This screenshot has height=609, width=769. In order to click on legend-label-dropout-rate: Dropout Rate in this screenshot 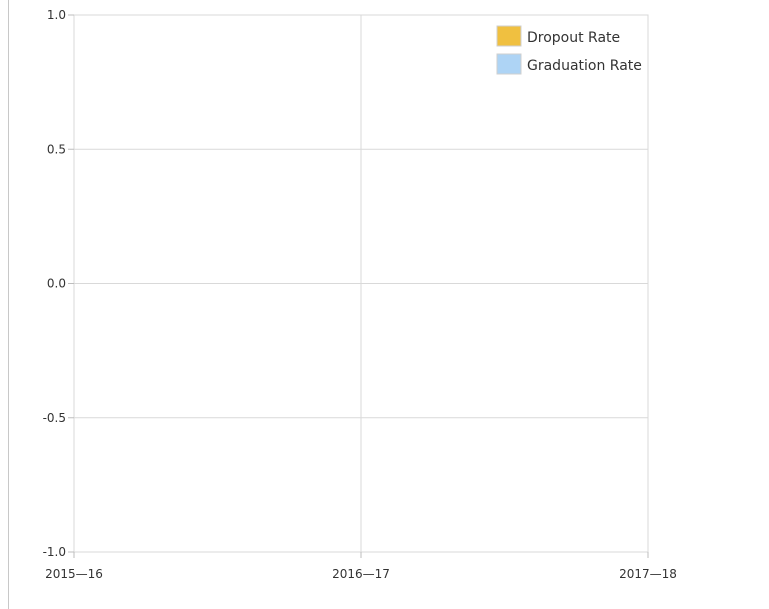, I will do `click(573, 38)`.